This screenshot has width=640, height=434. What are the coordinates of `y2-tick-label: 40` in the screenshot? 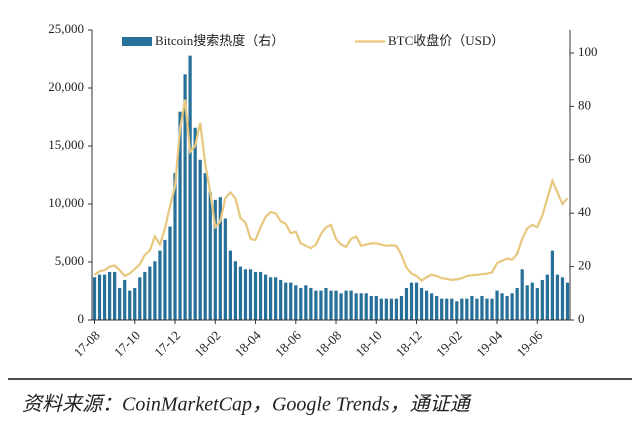 It's located at (584, 211).